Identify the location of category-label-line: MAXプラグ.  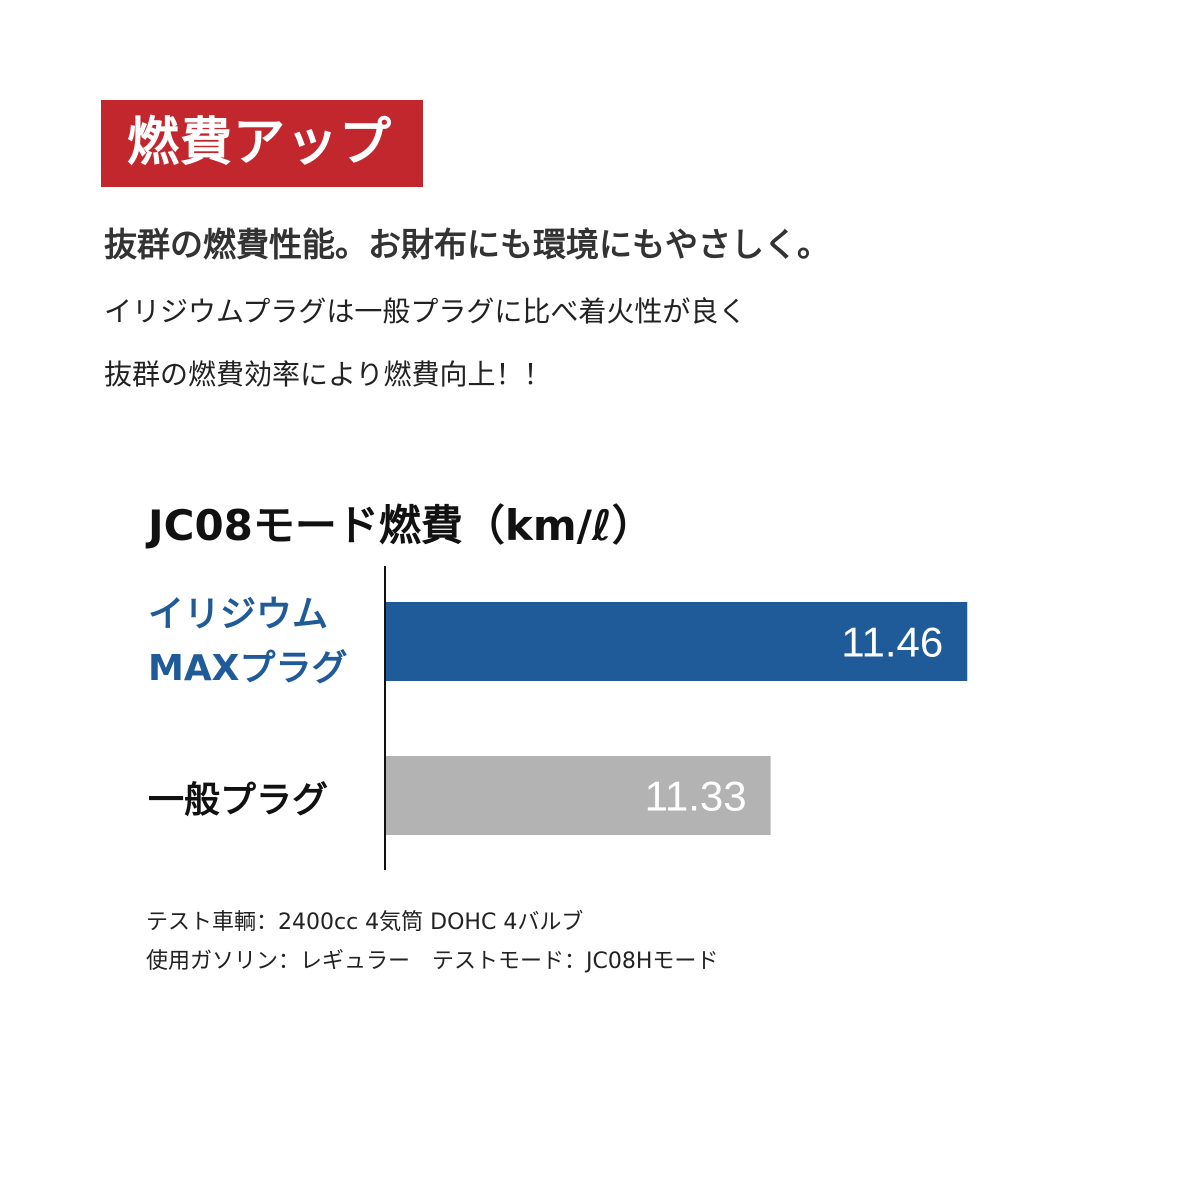
(248, 668).